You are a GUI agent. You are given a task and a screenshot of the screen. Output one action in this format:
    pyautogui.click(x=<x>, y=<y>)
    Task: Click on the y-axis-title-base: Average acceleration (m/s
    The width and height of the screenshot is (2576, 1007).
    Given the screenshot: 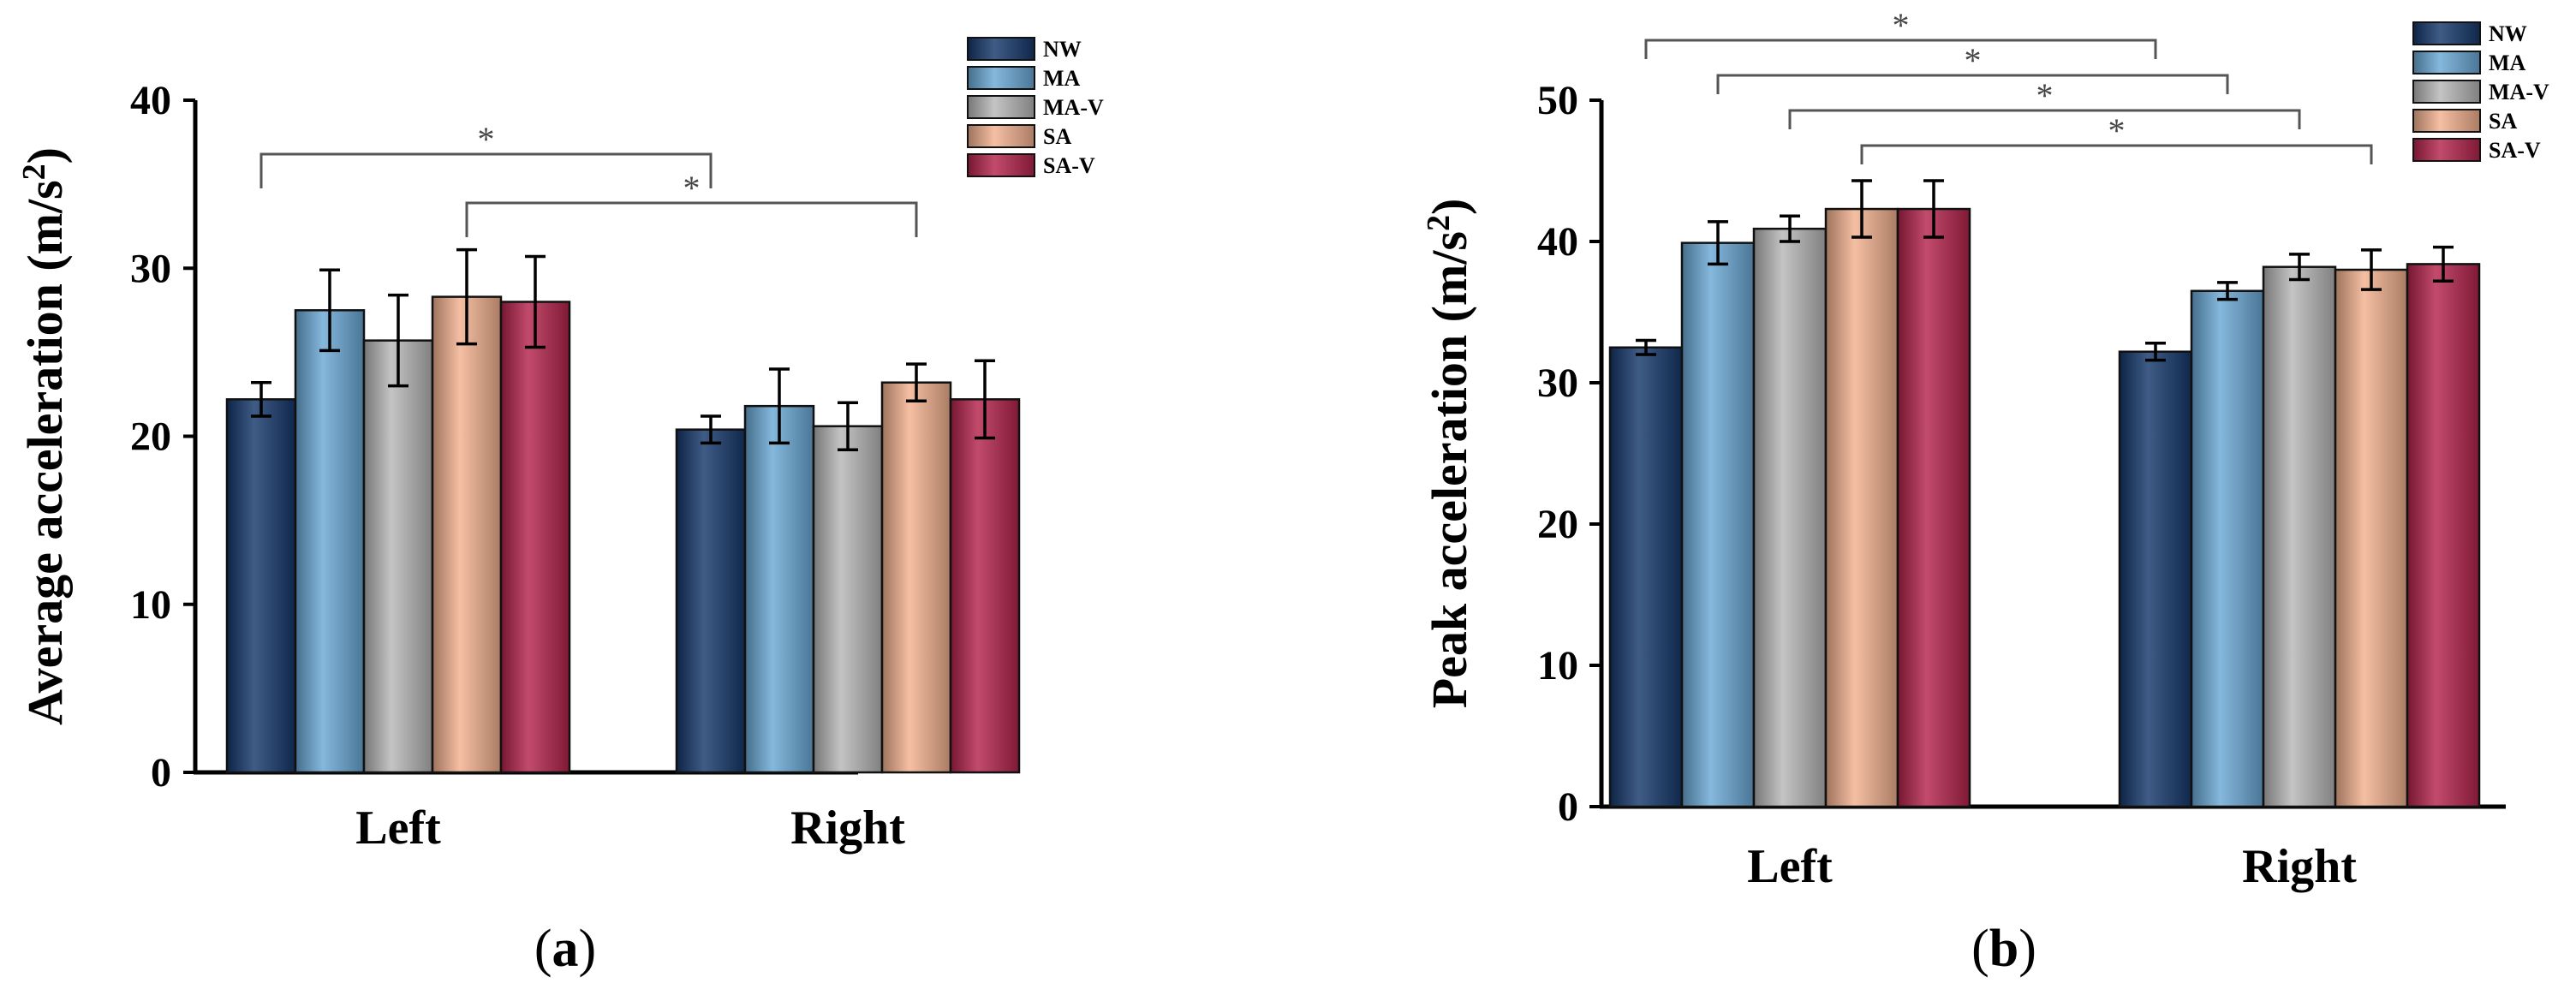 What is the action you would take?
    pyautogui.click(x=45, y=452)
    